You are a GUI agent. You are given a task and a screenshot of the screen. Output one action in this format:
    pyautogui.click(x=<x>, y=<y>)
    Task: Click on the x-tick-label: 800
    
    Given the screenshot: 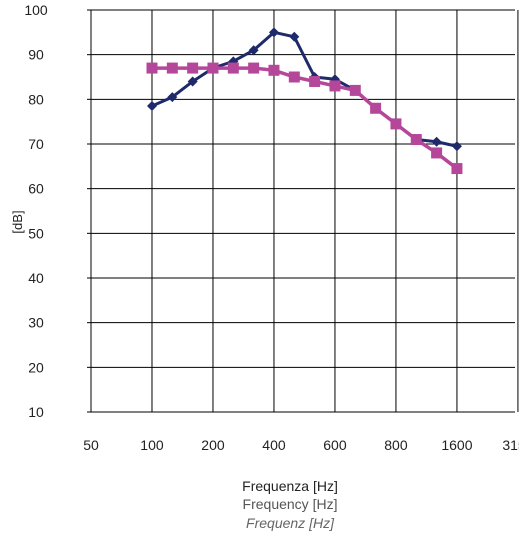 What is the action you would take?
    pyautogui.click(x=396, y=445)
    